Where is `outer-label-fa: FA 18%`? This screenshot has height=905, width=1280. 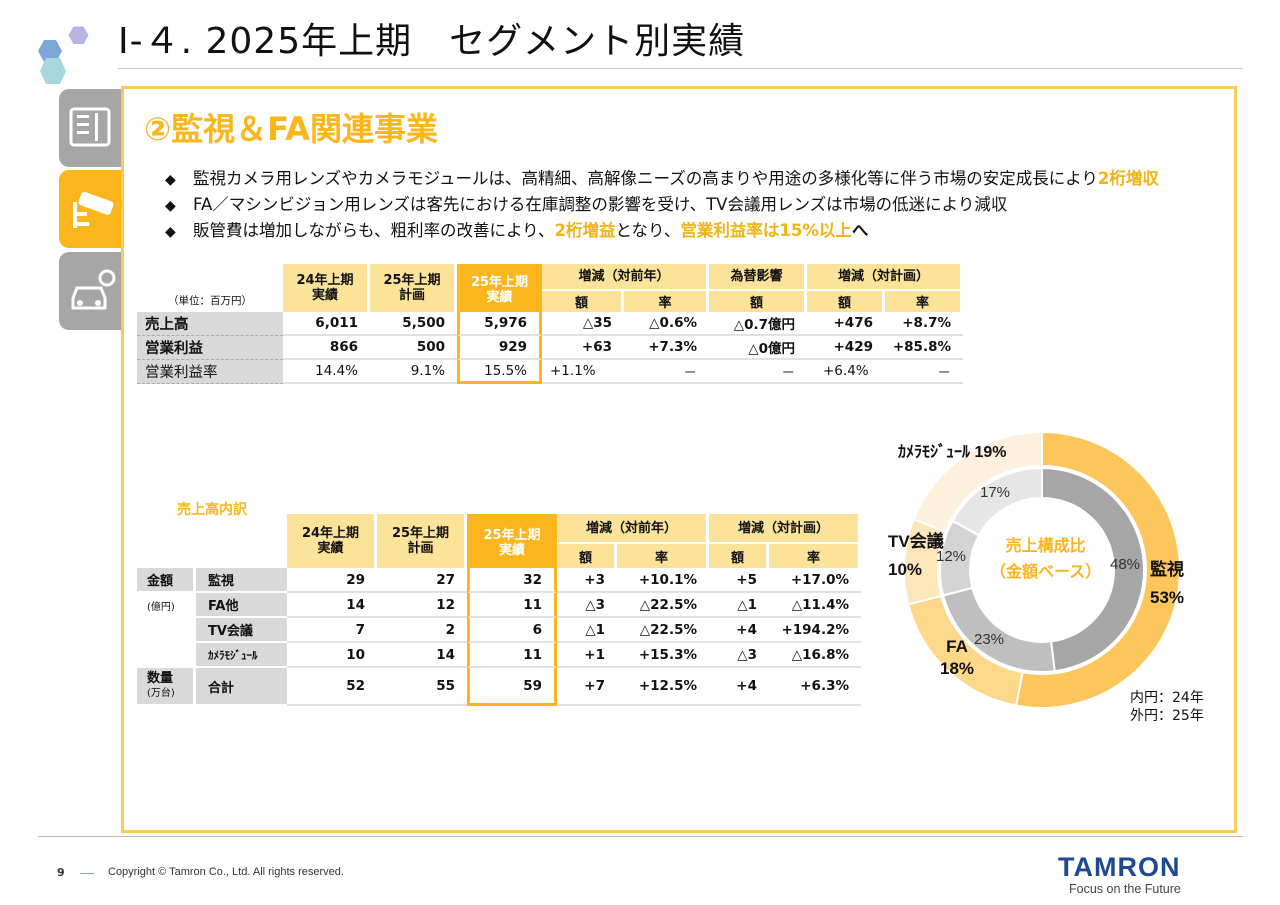 outer-label-fa: FA 18% is located at coordinates (957, 657).